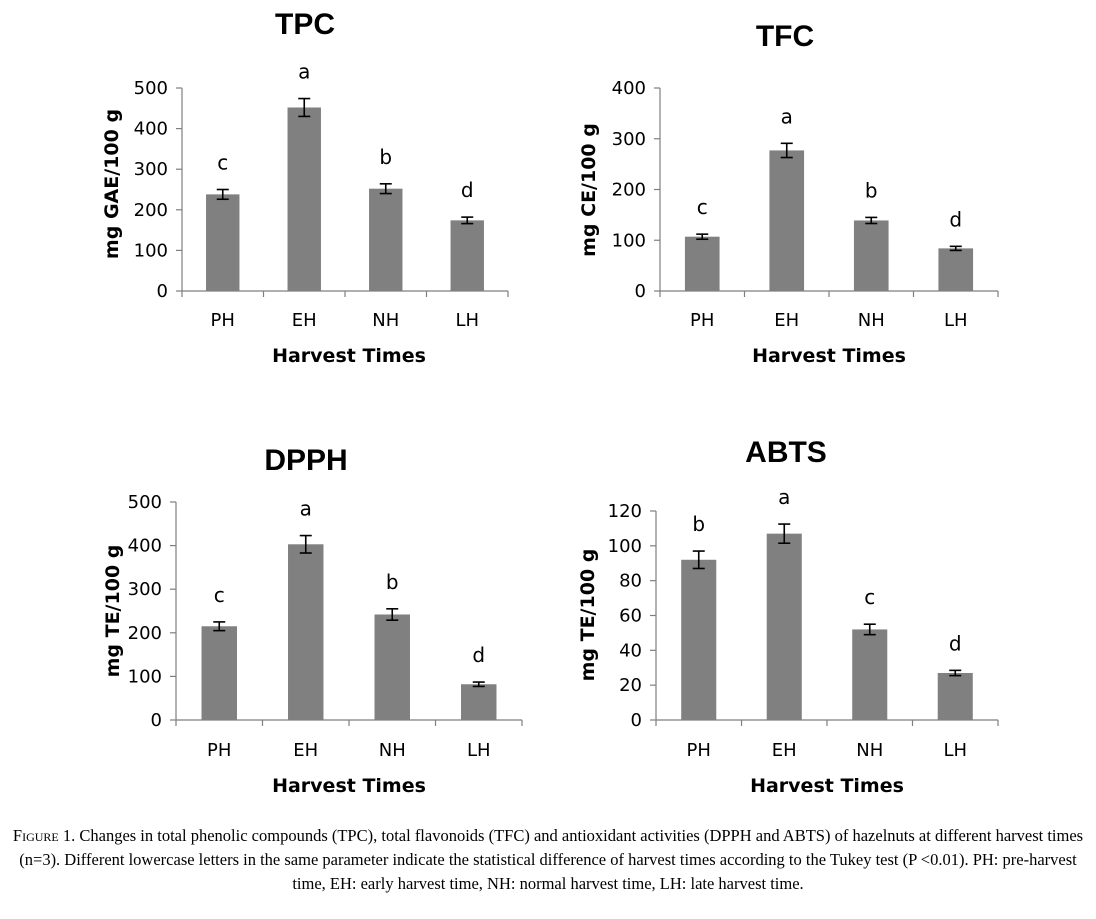 The image size is (1096, 919). I want to click on figure-label: Figure 1, so click(42, 835).